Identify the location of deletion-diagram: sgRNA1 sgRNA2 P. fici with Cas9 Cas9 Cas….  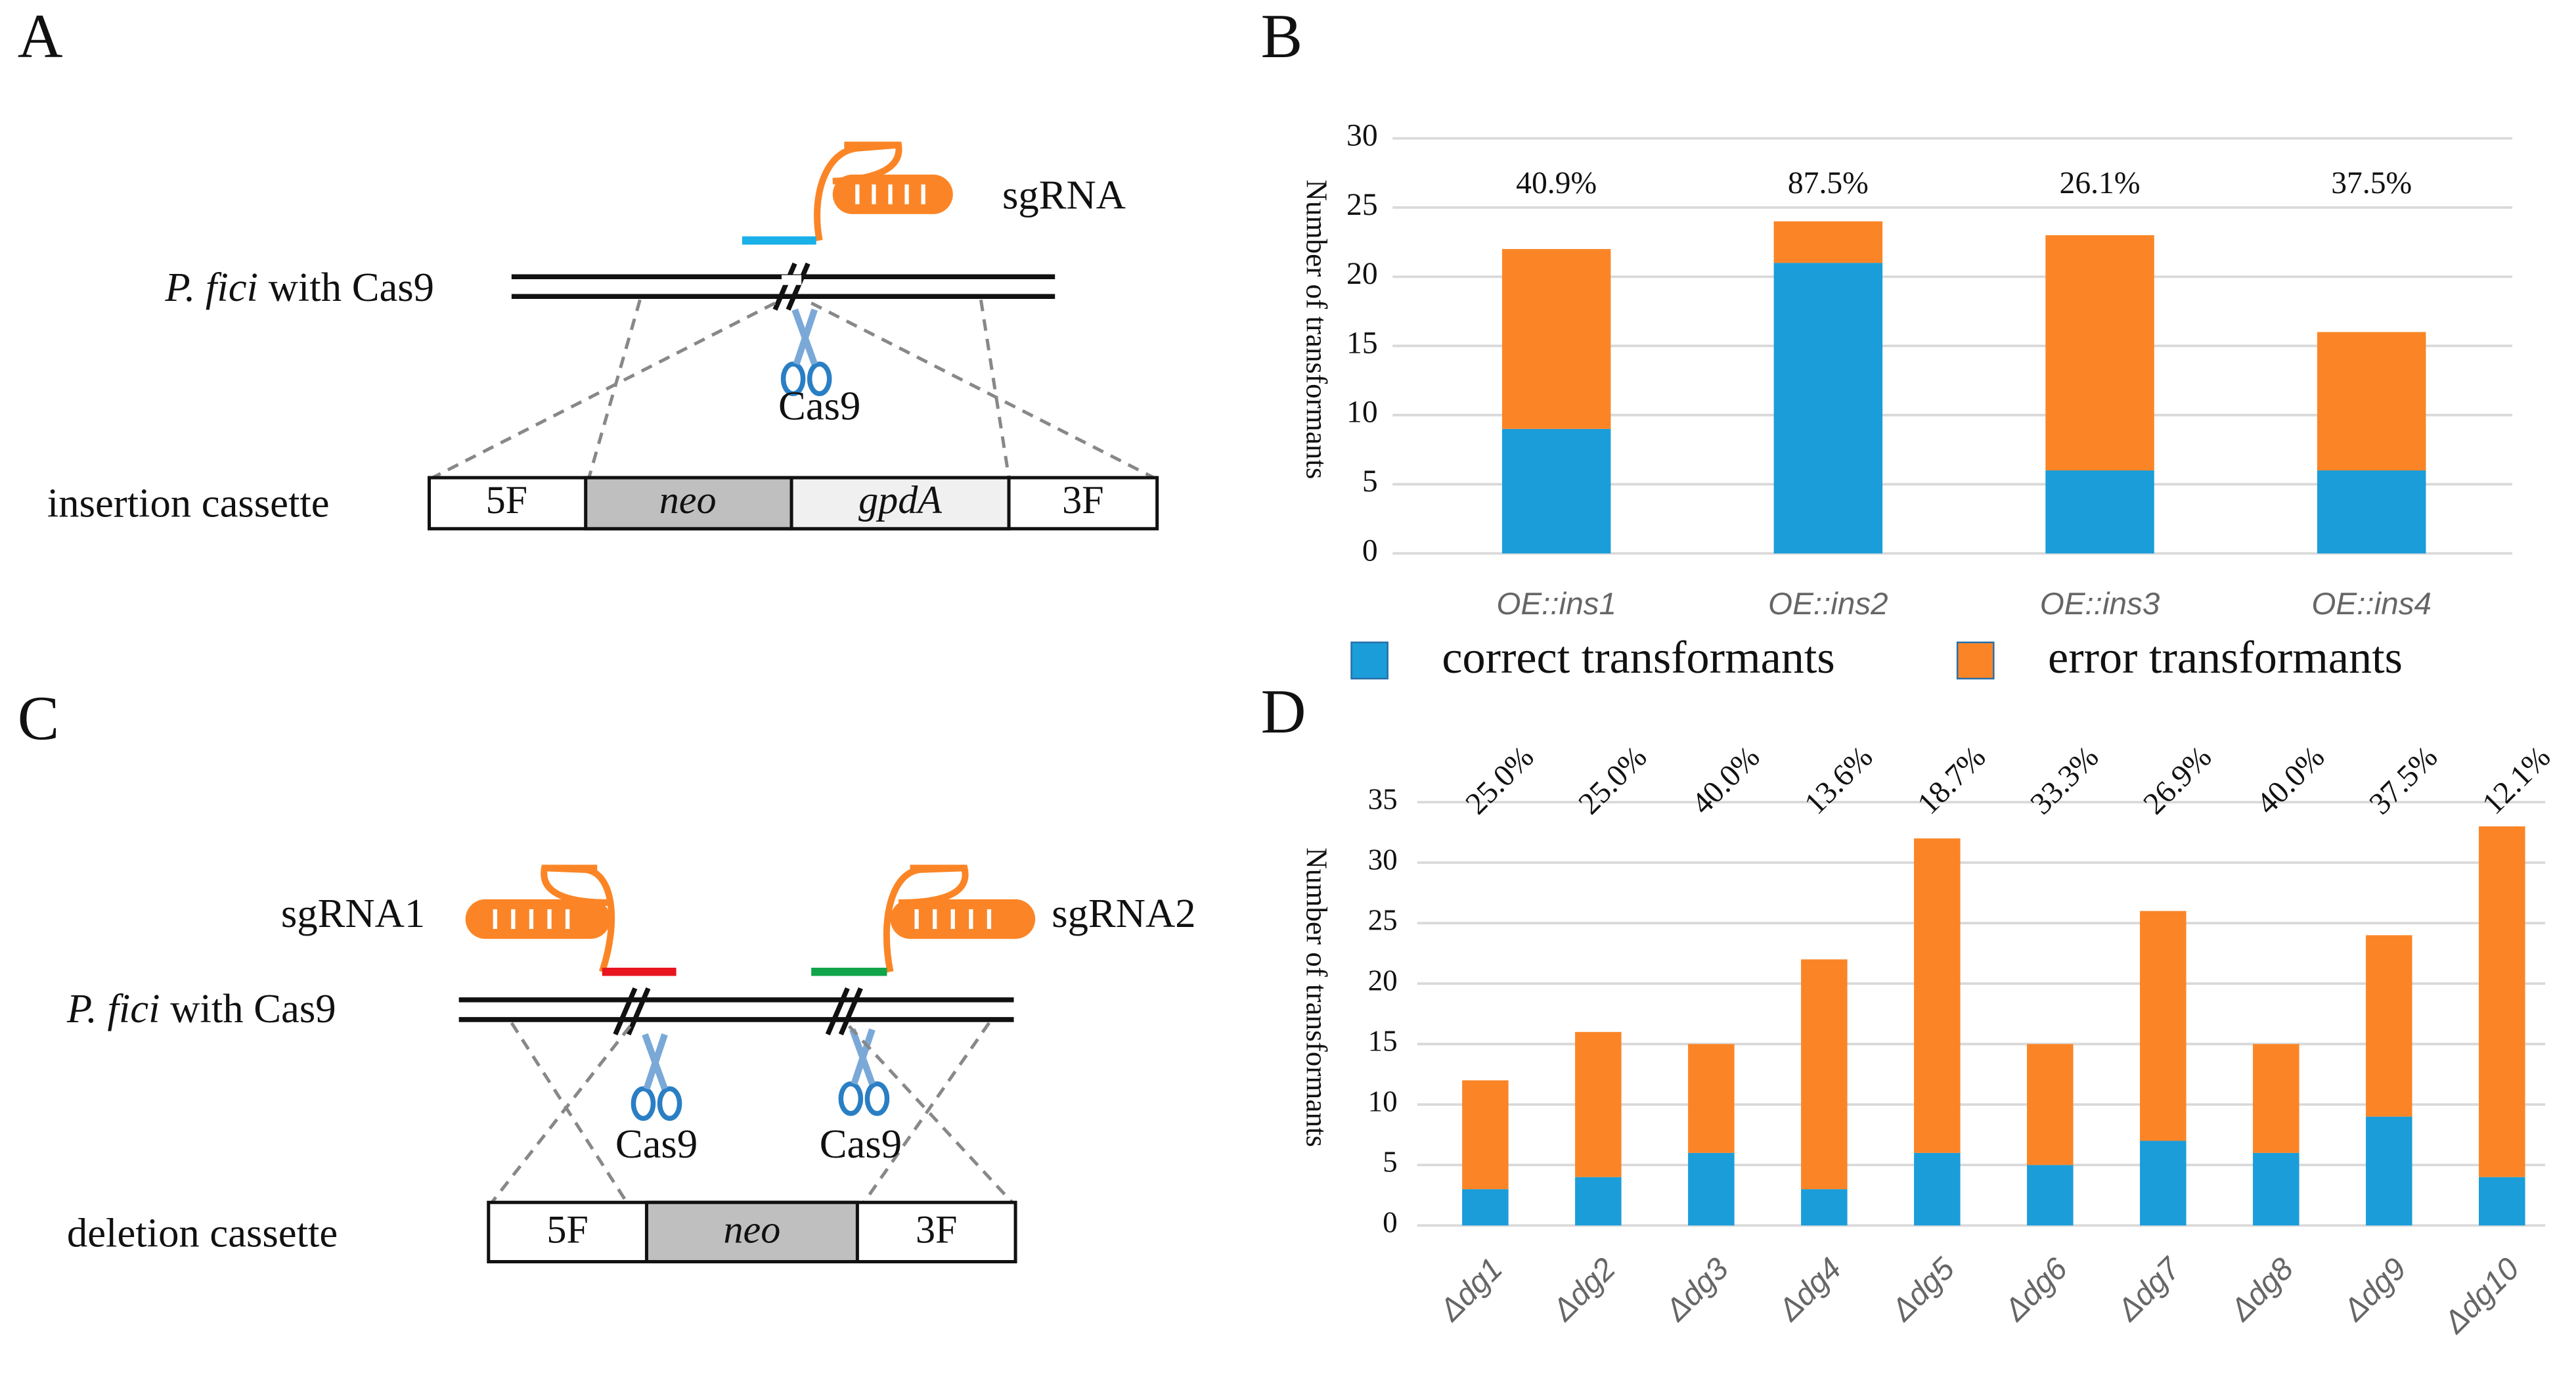
(631, 1064).